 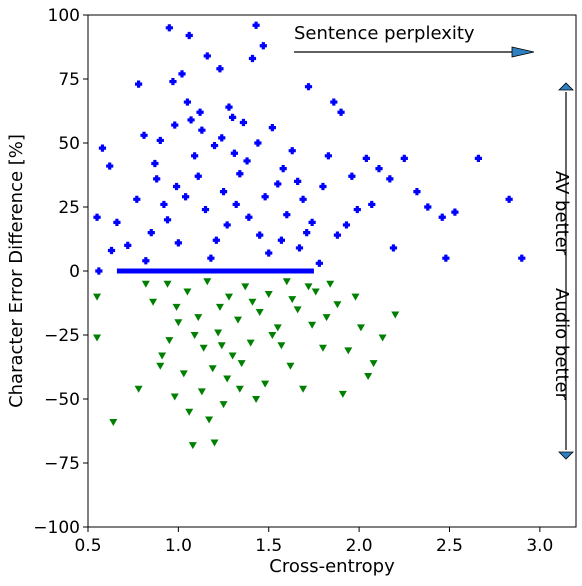 What do you see at coordinates (69, 144) in the screenshot?
I see `y-tick-label: 50` at bounding box center [69, 144].